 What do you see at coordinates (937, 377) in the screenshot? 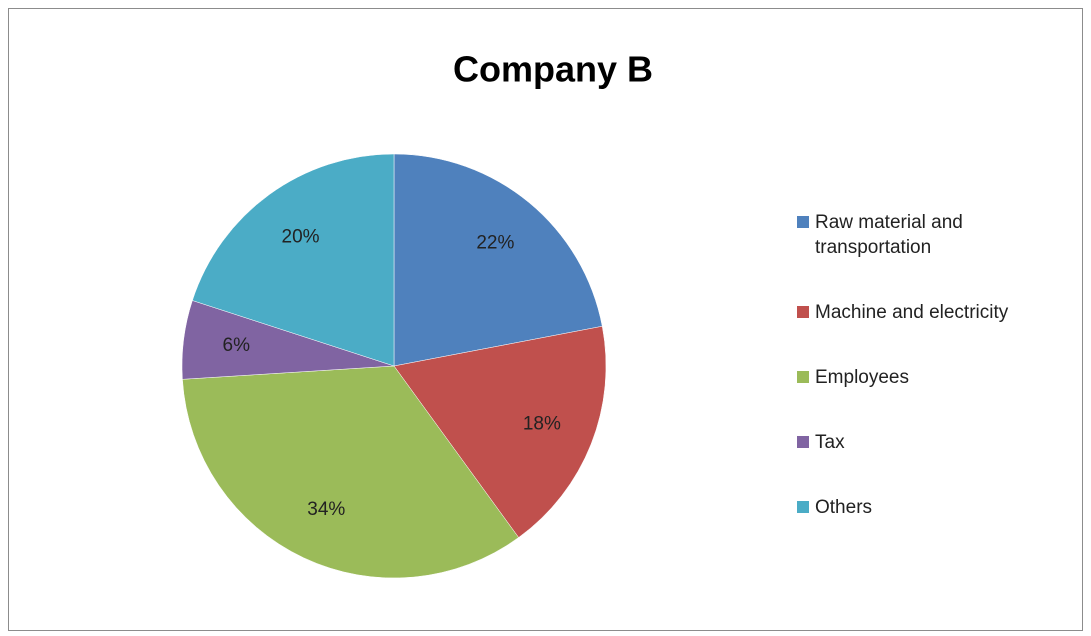
I see `legend-item: Employees` at bounding box center [937, 377].